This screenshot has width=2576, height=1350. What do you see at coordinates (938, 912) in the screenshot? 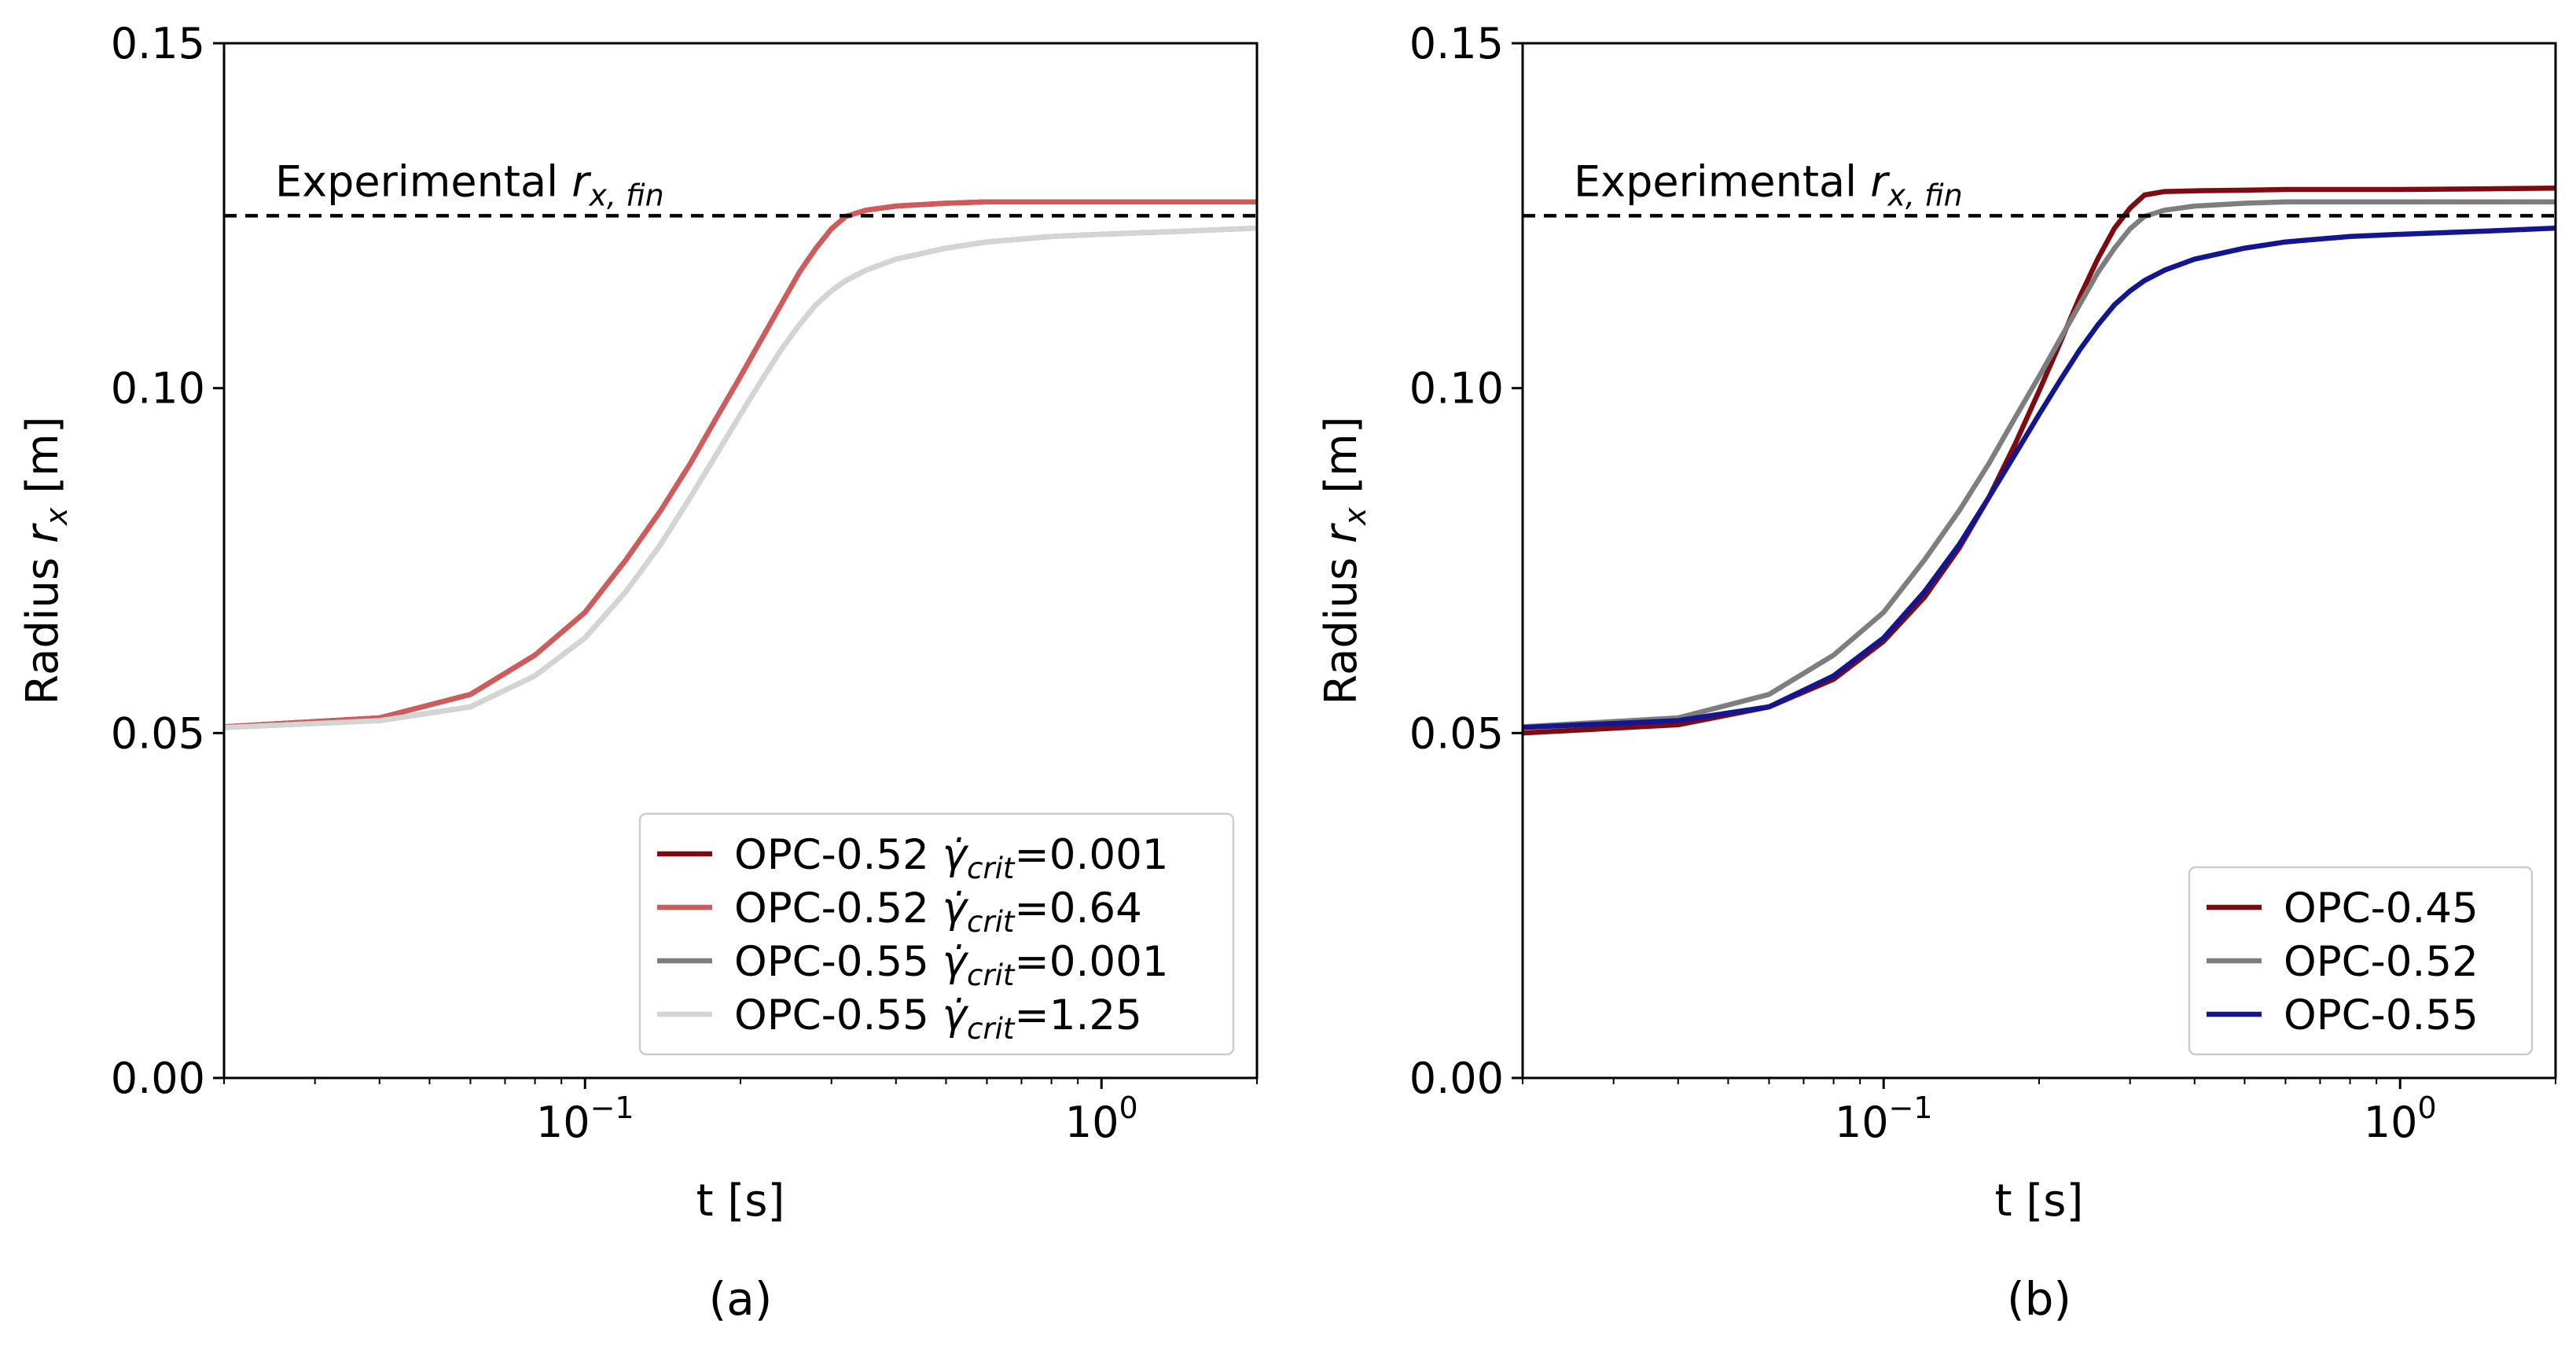
I see `legend-entry-label: OPC-0.52 γ̇crit=0.64` at bounding box center [938, 912].